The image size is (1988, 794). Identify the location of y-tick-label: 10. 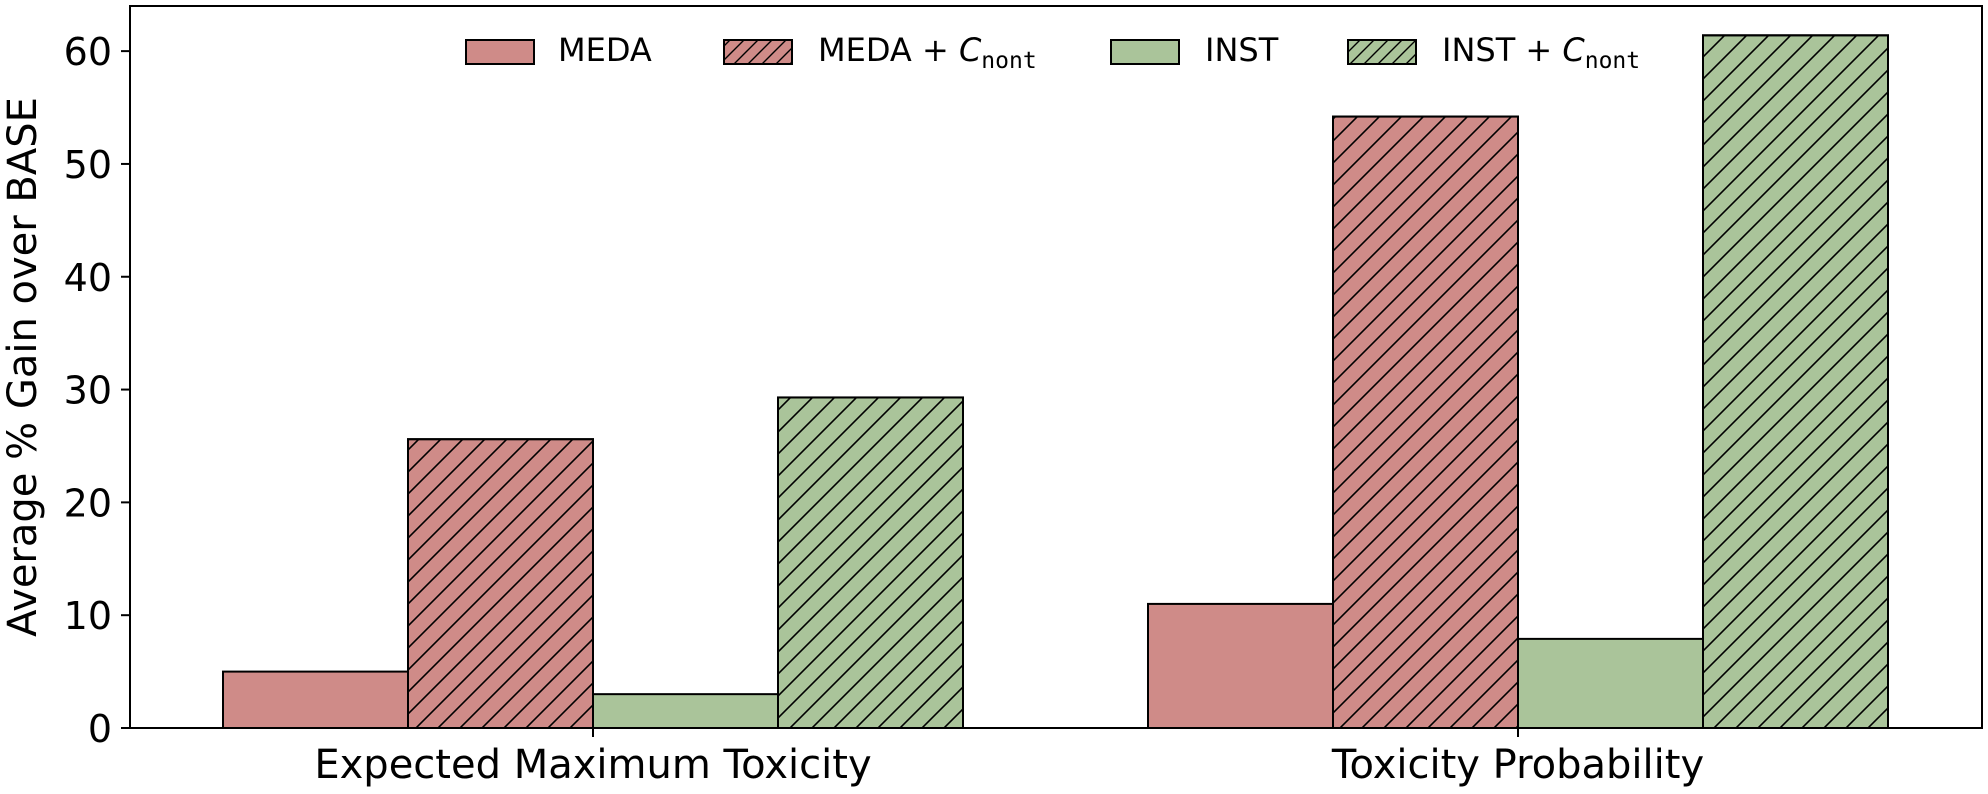
(88, 616).